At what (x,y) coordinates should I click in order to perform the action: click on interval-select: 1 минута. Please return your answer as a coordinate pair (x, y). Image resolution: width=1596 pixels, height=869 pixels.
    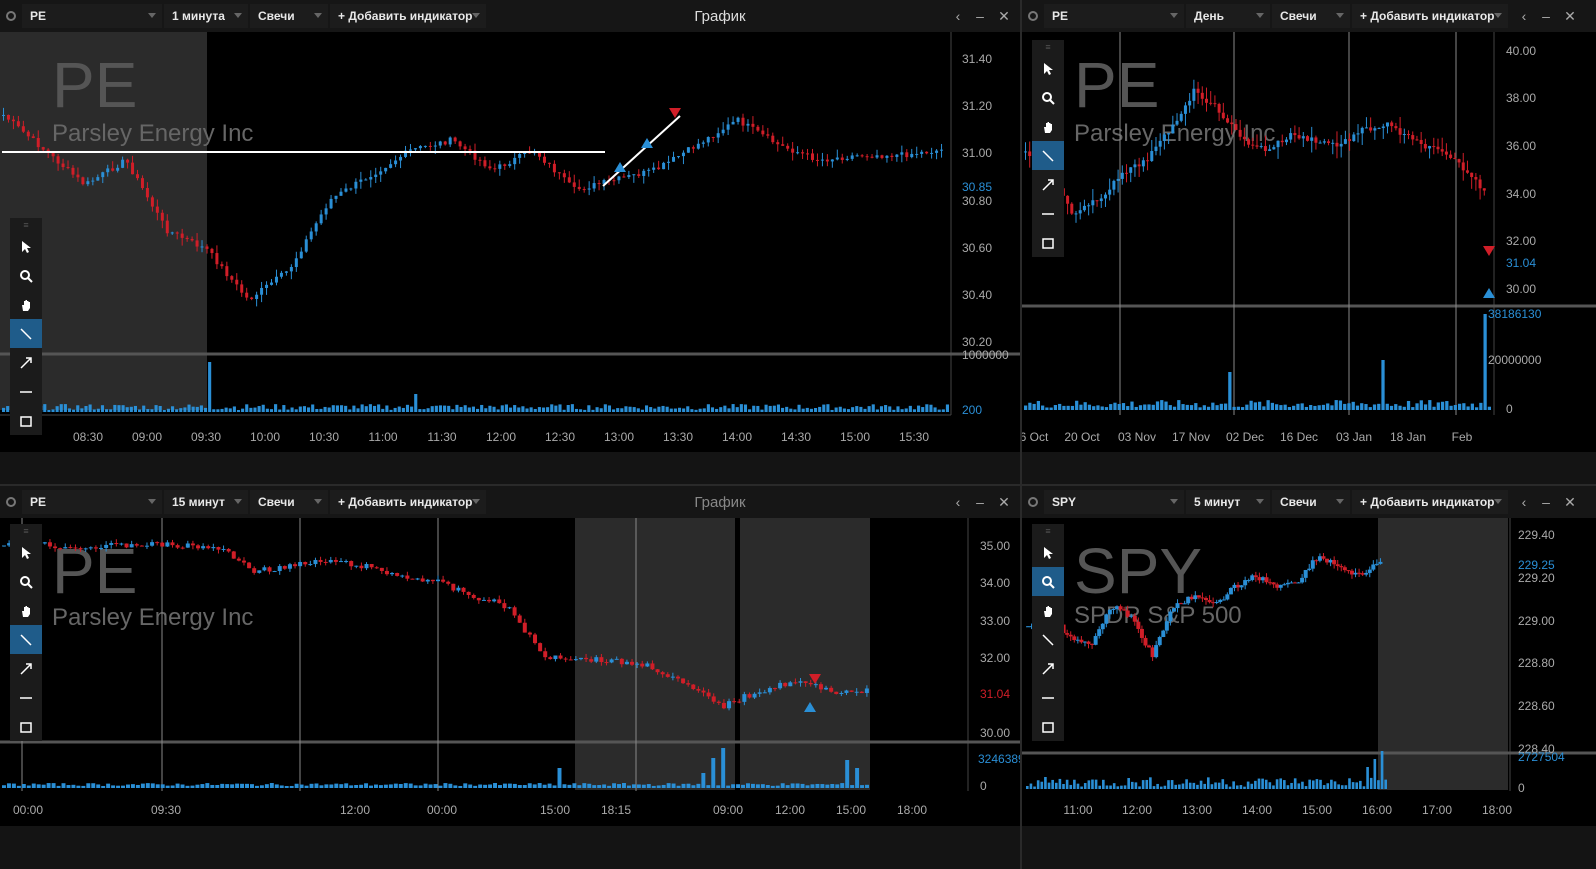
    Looking at the image, I should click on (206, 16).